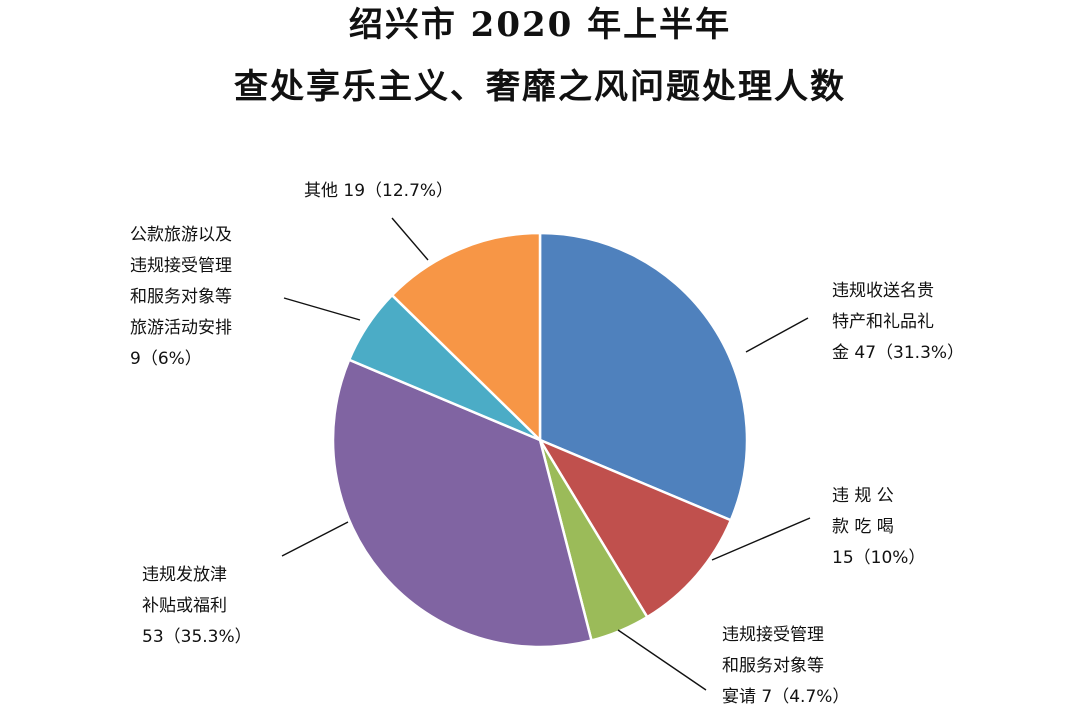  Describe the element at coordinates (166, 359) in the screenshot. I see `data-label: 9（6%）` at that location.